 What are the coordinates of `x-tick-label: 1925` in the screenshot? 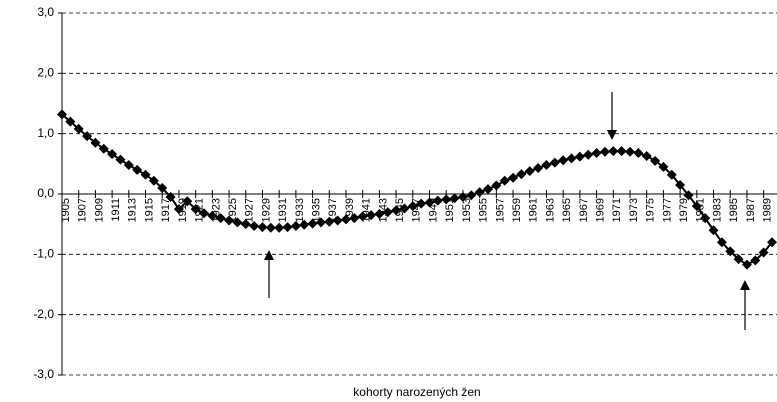 It's located at (233, 210).